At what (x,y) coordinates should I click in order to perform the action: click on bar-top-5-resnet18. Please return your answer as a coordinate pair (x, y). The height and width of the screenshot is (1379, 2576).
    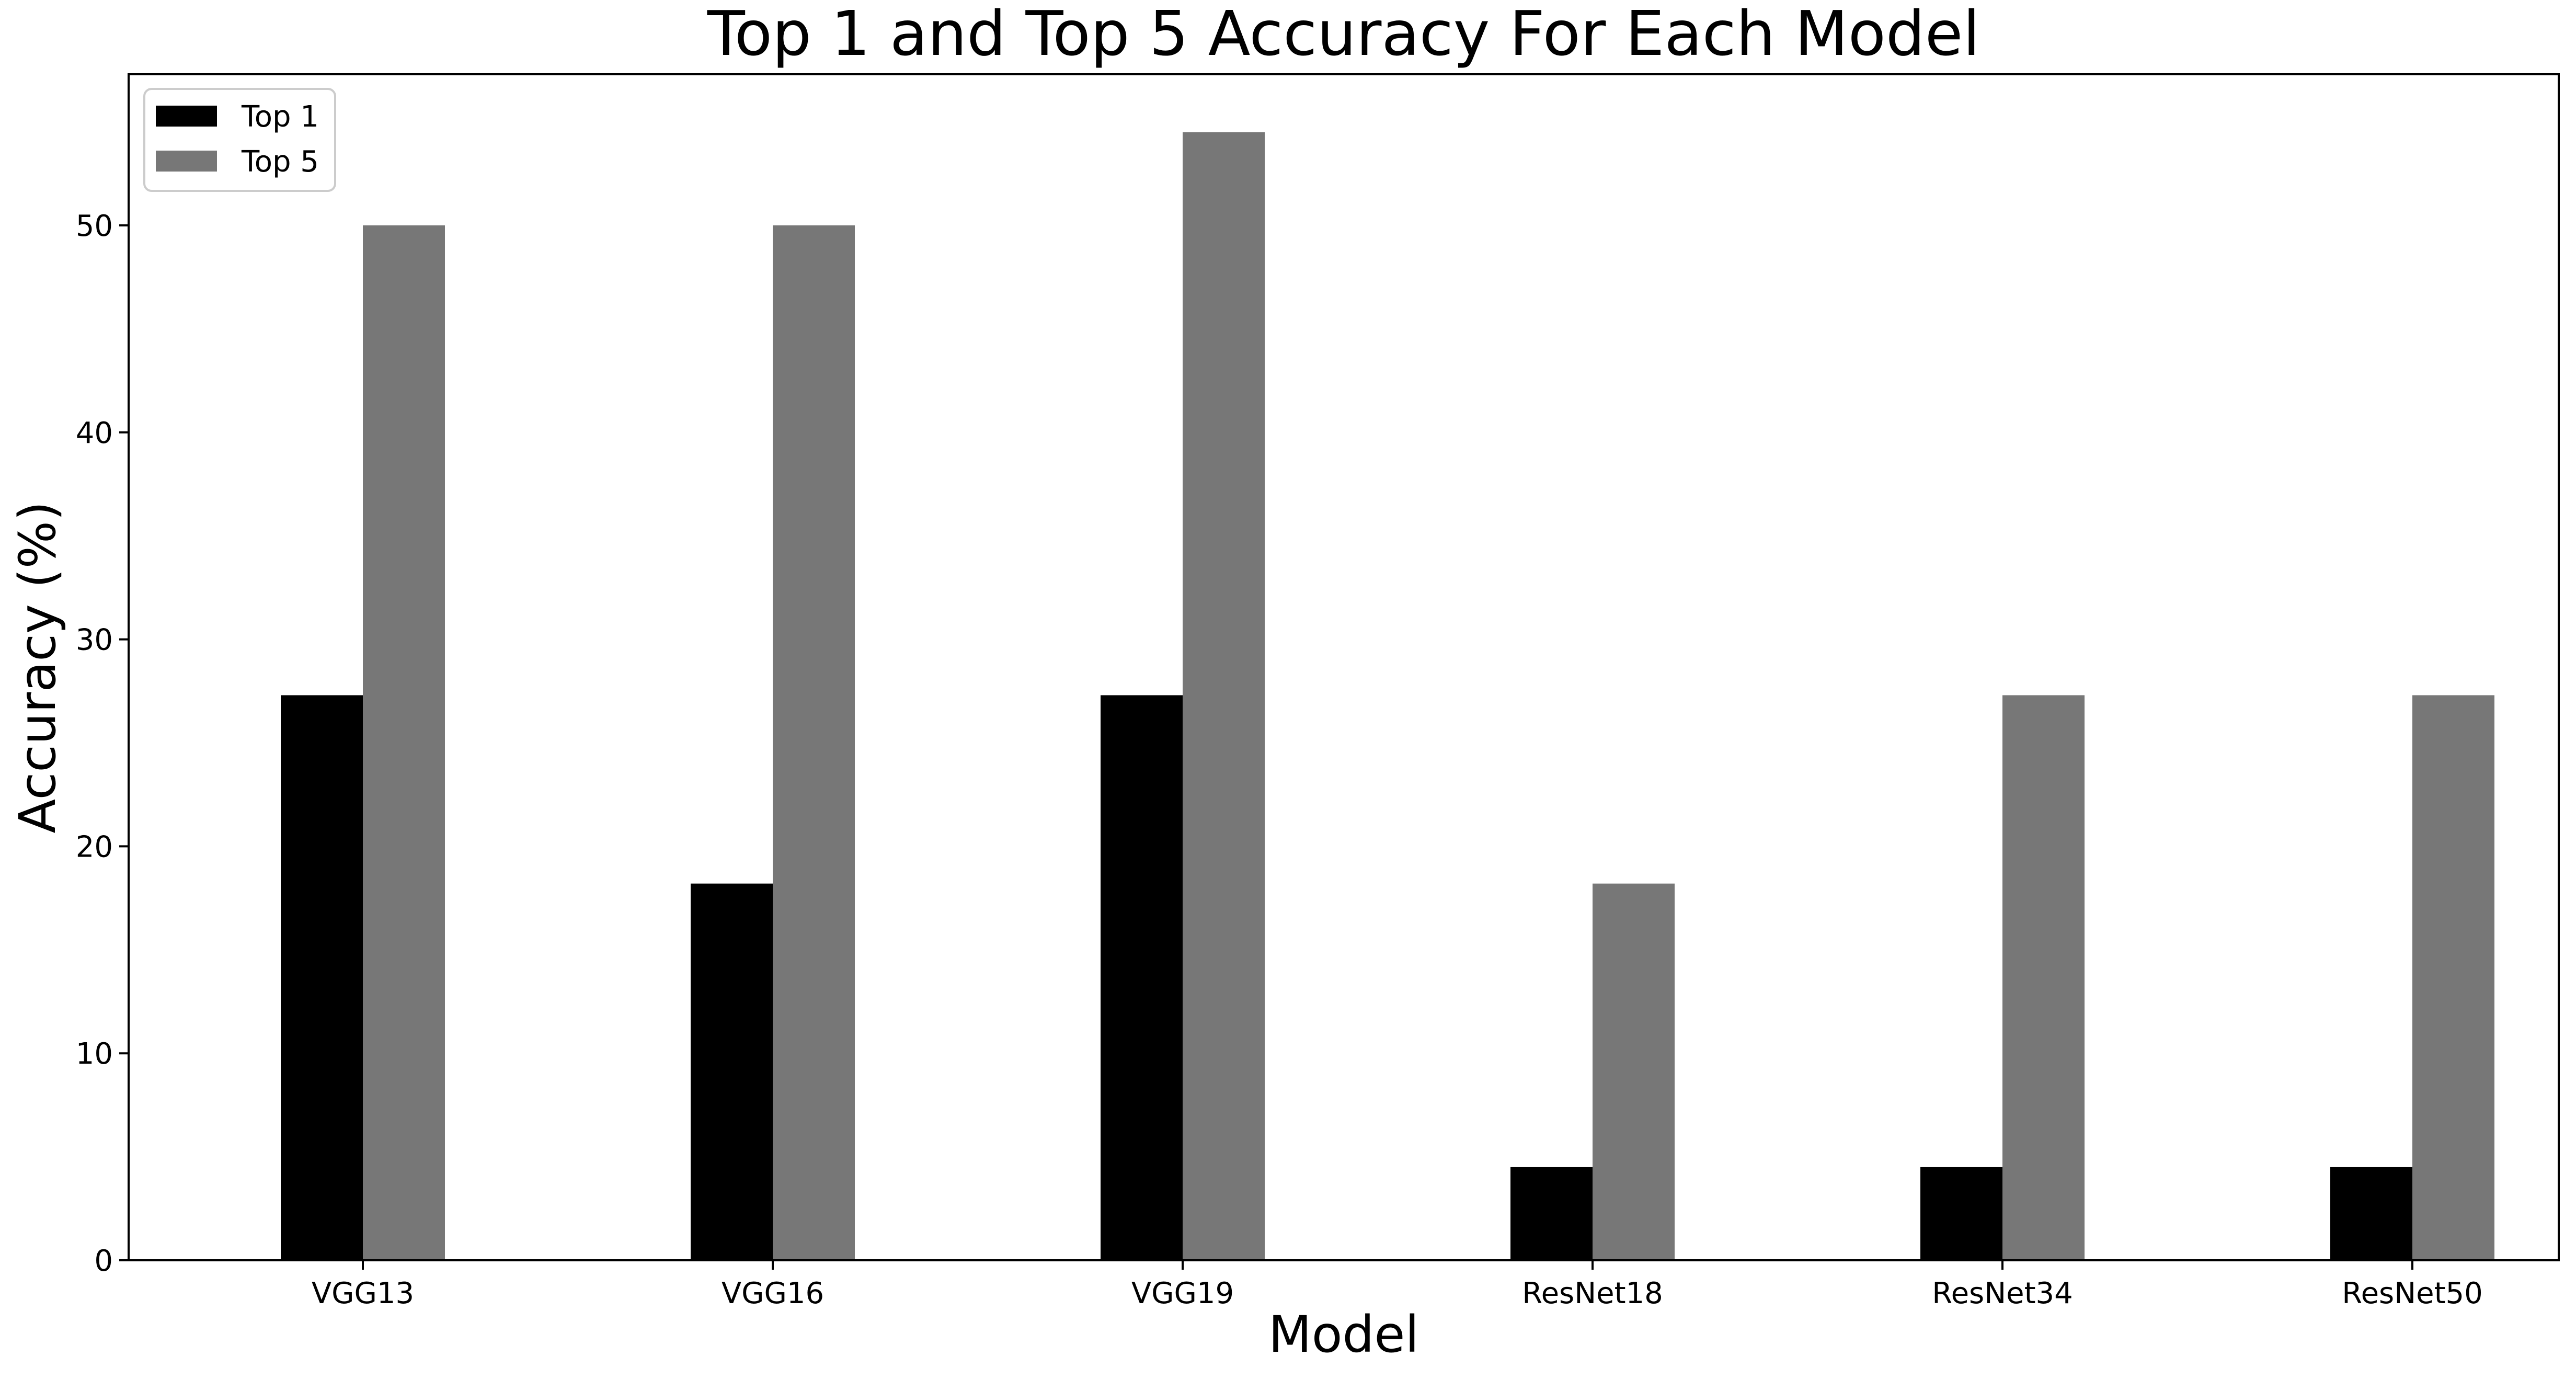
    Looking at the image, I should click on (1634, 1071).